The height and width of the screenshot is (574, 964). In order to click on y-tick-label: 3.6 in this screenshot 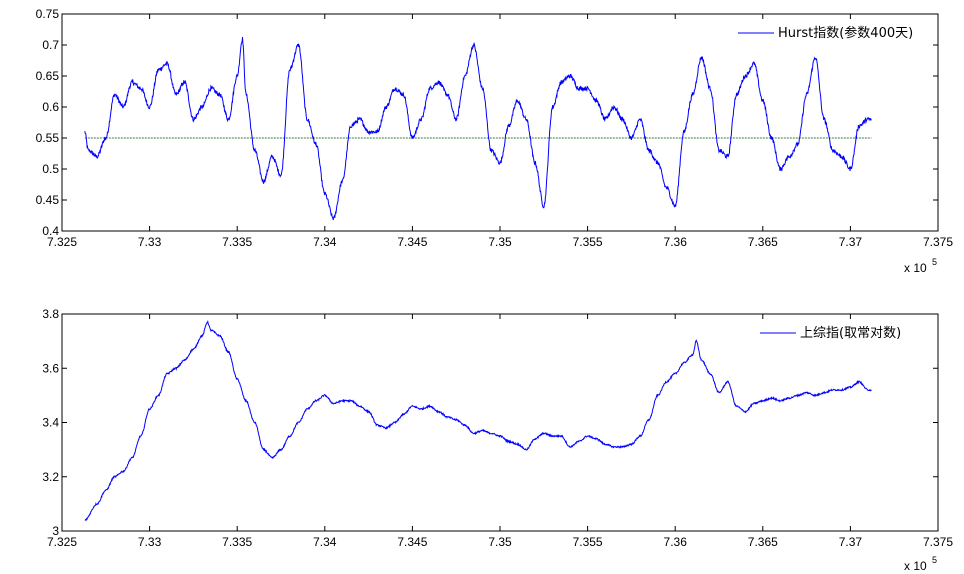, I will do `click(50, 368)`.